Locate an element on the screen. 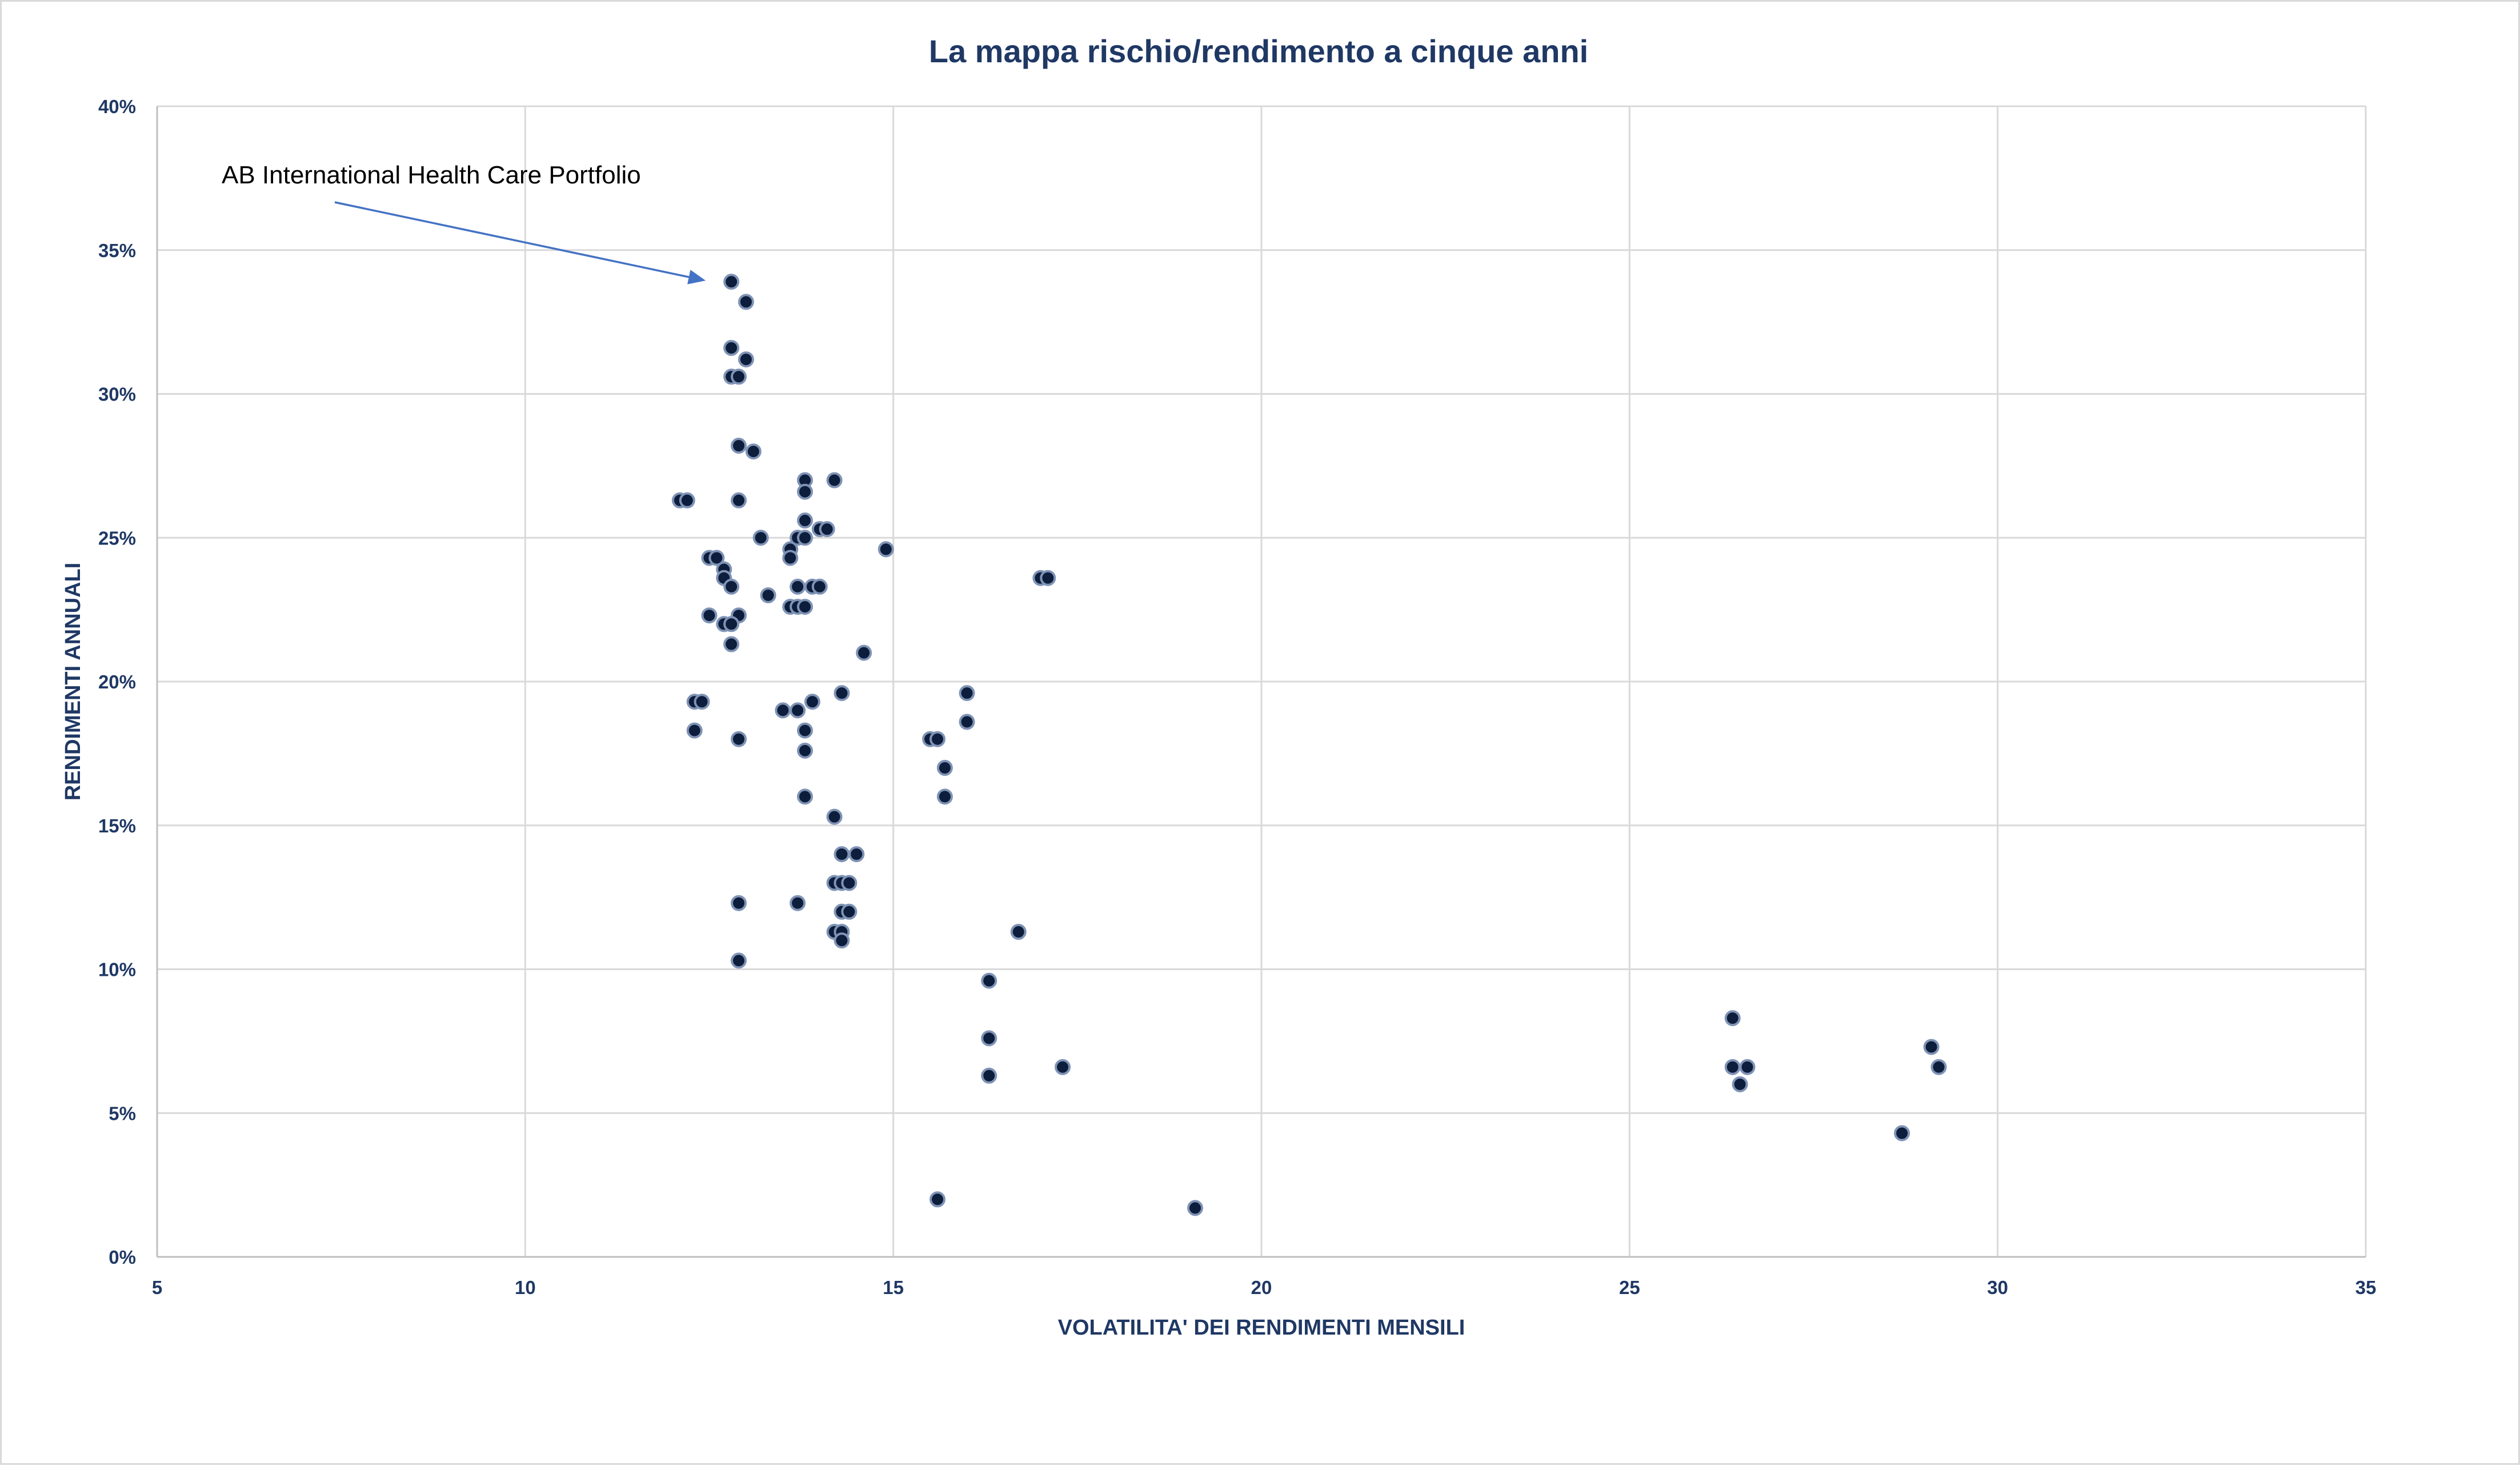 The width and height of the screenshot is (2520, 1466). x-tick-label: 5 is located at coordinates (157, 1287).